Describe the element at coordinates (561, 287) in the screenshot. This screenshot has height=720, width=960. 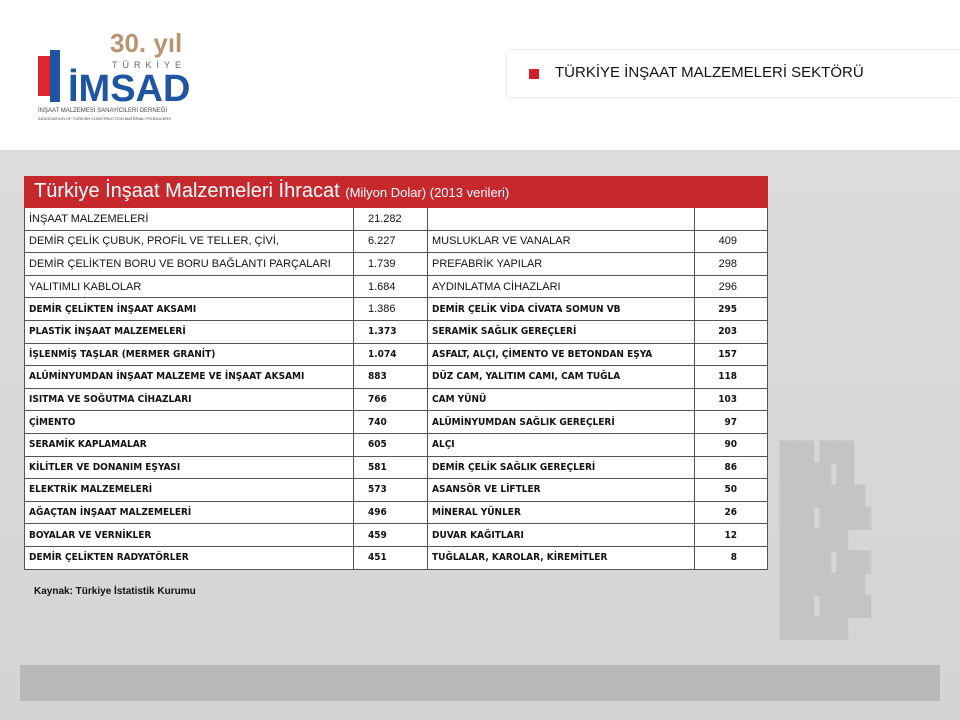
I see `table-cell: AYDINLATMA CİHAZLARI` at that location.